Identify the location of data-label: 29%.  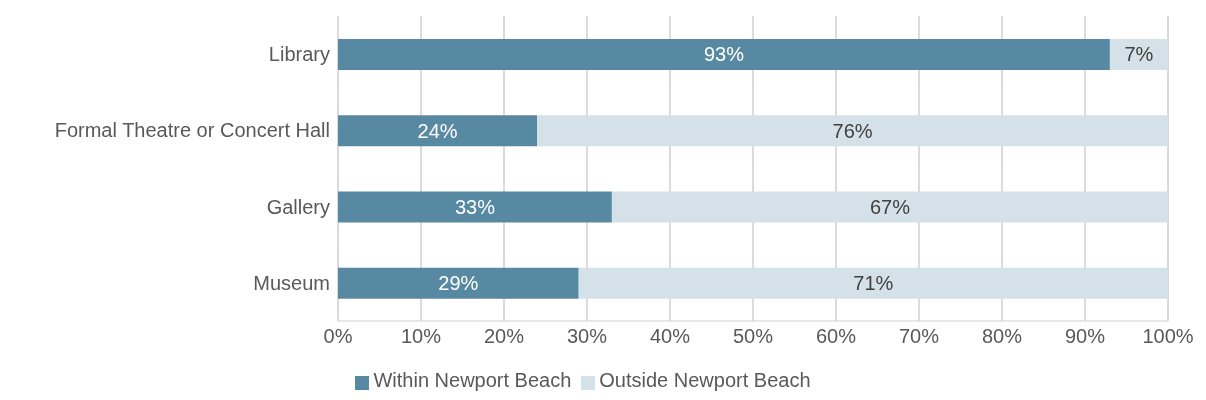
(458, 283).